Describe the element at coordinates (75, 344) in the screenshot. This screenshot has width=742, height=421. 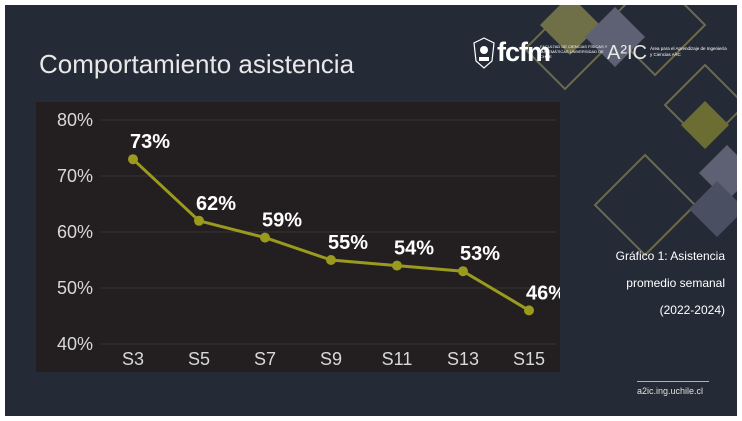
I see `y-tick-label: 40%` at that location.